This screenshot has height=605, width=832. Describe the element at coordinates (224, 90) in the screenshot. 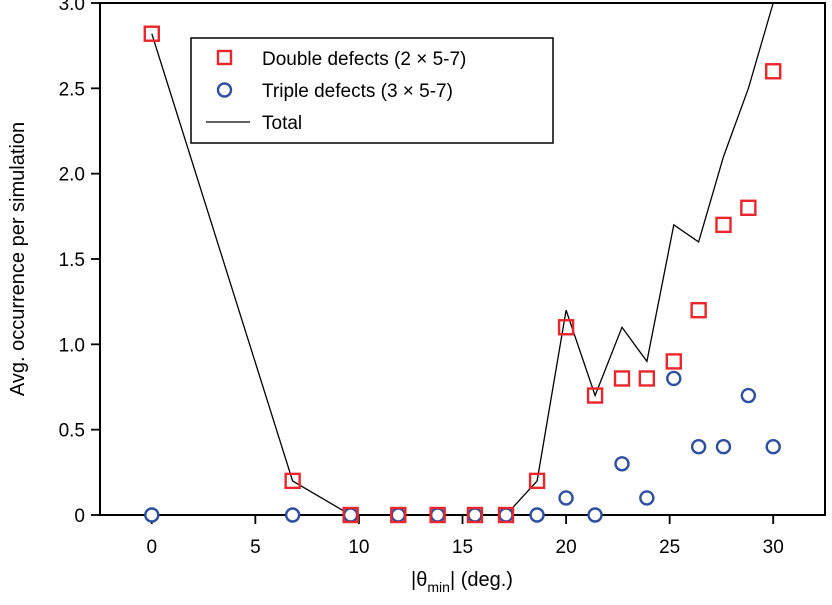

I see `legend-marker-triple` at that location.